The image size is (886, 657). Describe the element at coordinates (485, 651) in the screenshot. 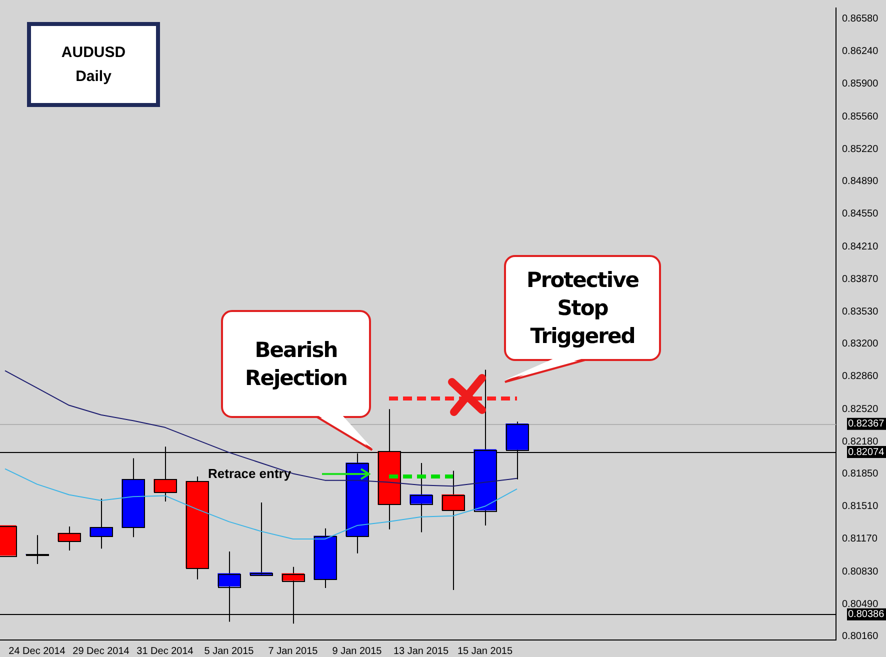

I see `x-tick-label: 15 Jan 2015` at that location.